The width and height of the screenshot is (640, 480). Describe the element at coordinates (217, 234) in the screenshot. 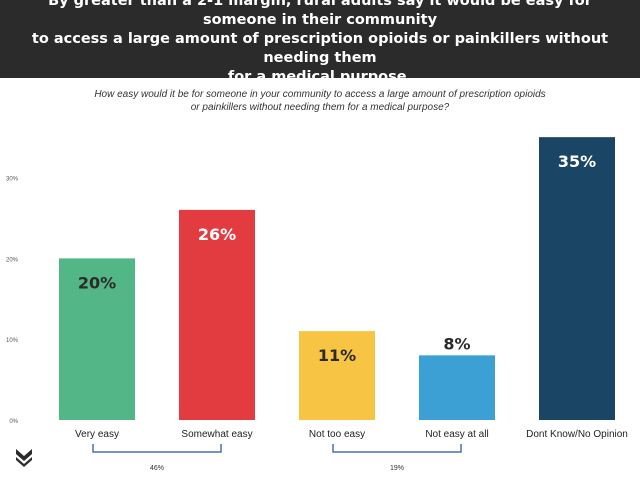

I see `data-label: 26%` at that location.